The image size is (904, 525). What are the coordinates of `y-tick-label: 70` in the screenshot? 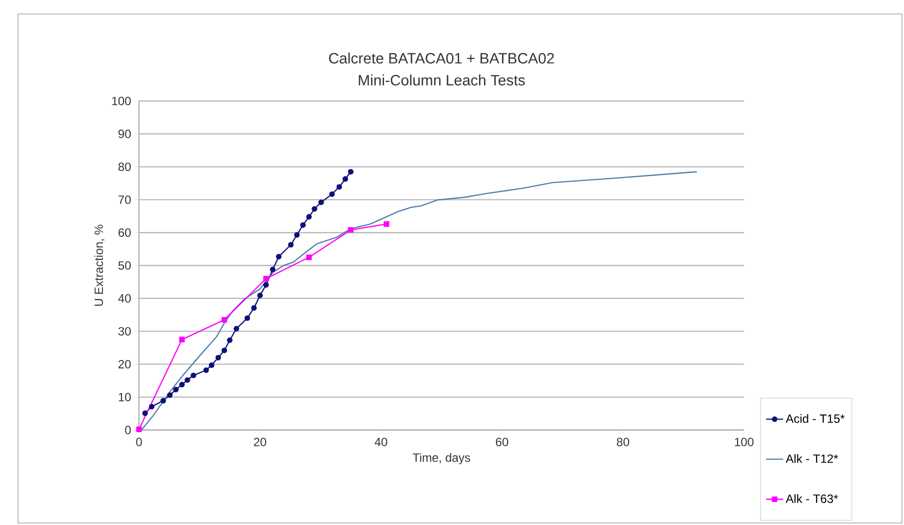 It's located at (124, 199).